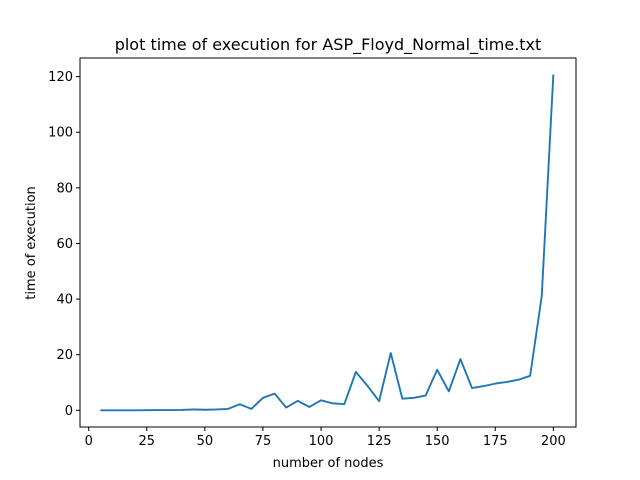 The width and height of the screenshot is (640, 480). I want to click on x-tick-label: 50, so click(205, 441).